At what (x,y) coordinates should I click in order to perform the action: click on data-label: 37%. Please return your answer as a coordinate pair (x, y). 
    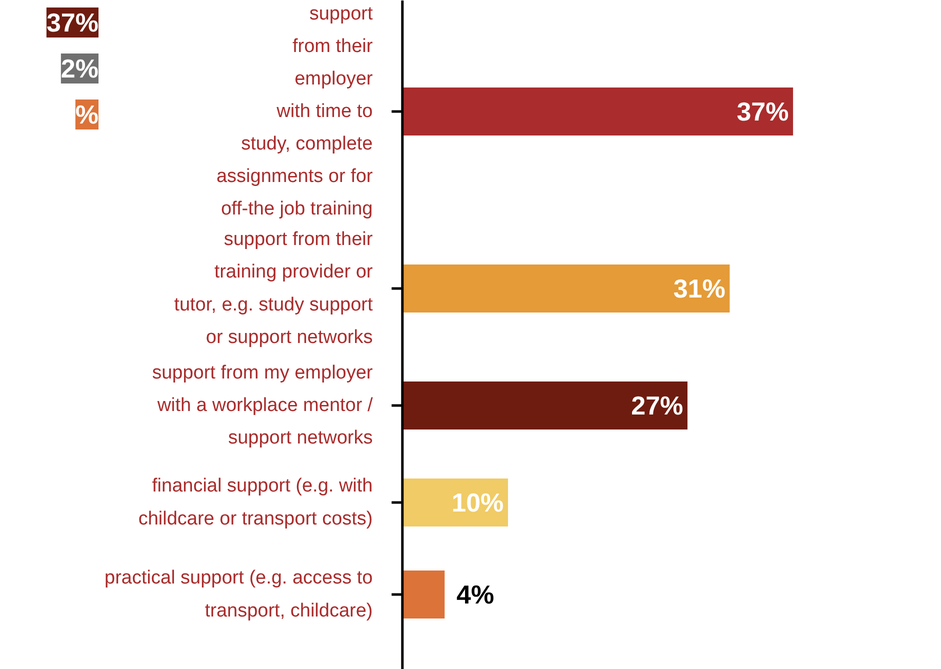
    Looking at the image, I should click on (762, 111).